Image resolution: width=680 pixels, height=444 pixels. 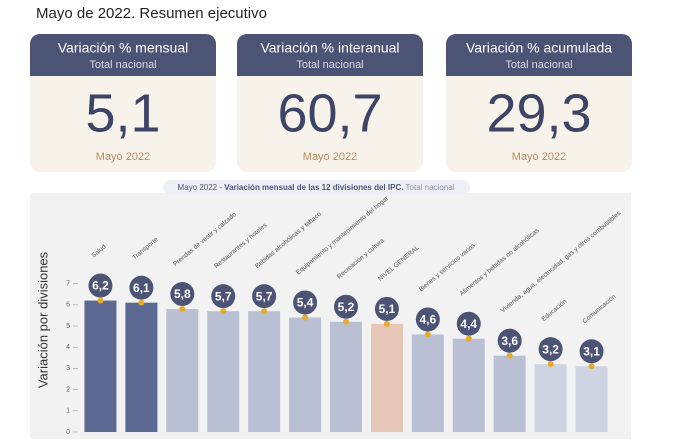 What do you see at coordinates (538, 113) in the screenshot?
I see `card-value: 29,3` at bounding box center [538, 113].